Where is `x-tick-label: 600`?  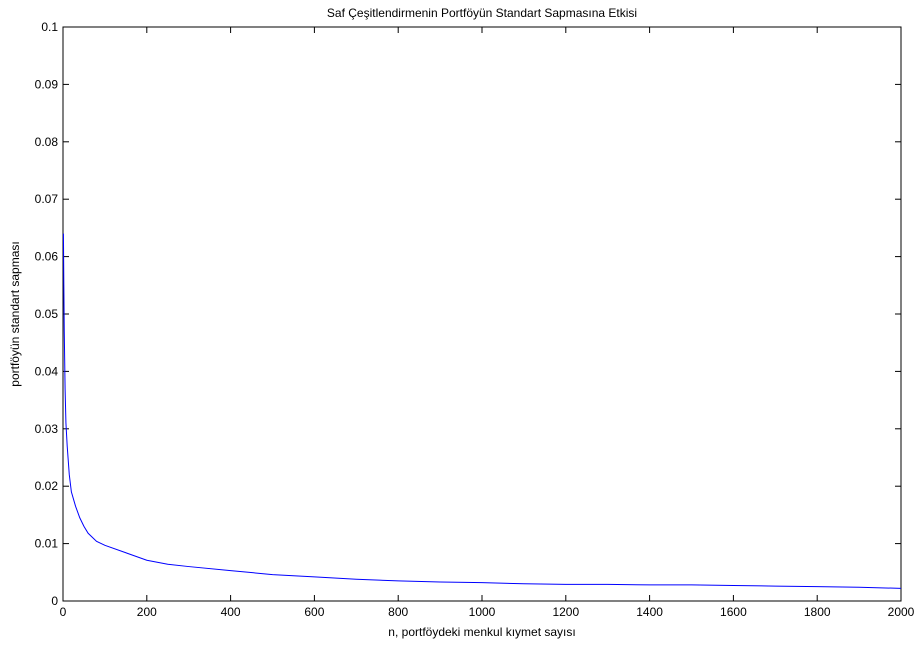
x-tick-label: 600 is located at coordinates (314, 612).